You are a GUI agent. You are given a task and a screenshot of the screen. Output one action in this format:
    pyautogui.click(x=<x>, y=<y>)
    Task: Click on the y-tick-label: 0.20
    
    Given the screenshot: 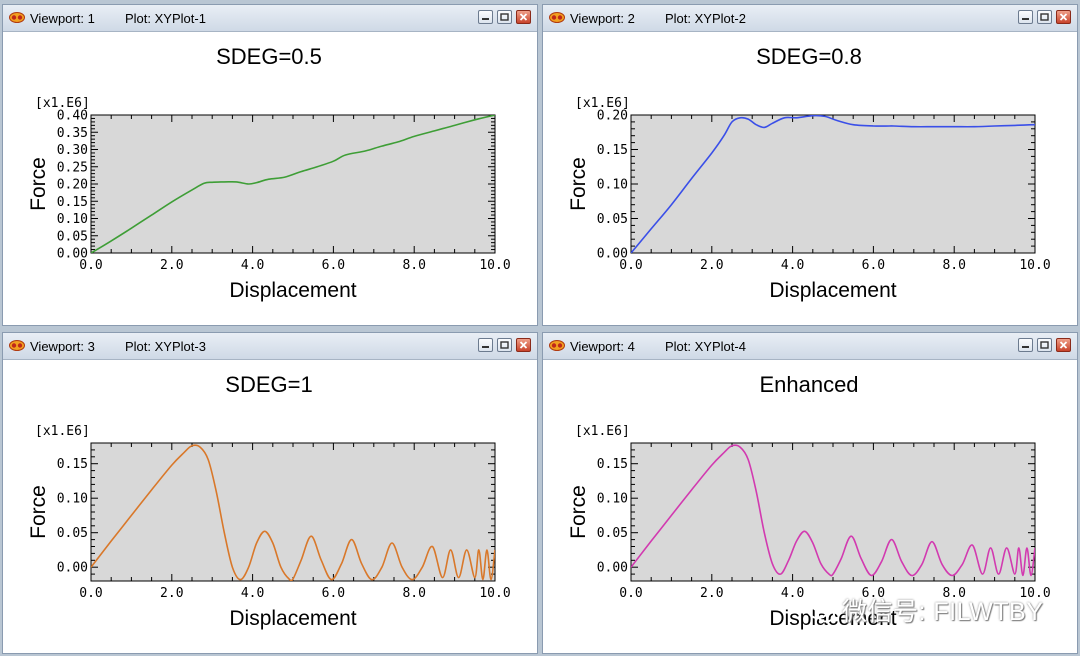 What is the action you would take?
    pyautogui.click(x=72, y=185)
    